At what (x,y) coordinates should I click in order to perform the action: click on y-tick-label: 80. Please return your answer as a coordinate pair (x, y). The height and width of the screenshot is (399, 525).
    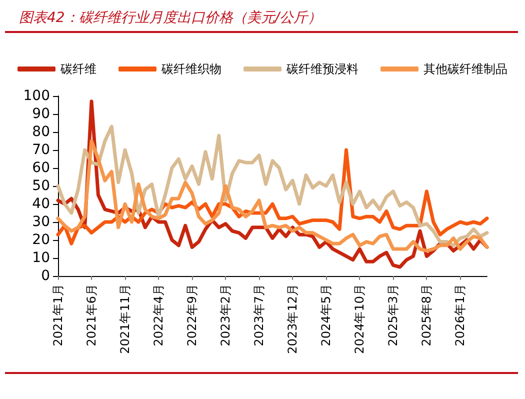
    Looking at the image, I should click on (41, 132).